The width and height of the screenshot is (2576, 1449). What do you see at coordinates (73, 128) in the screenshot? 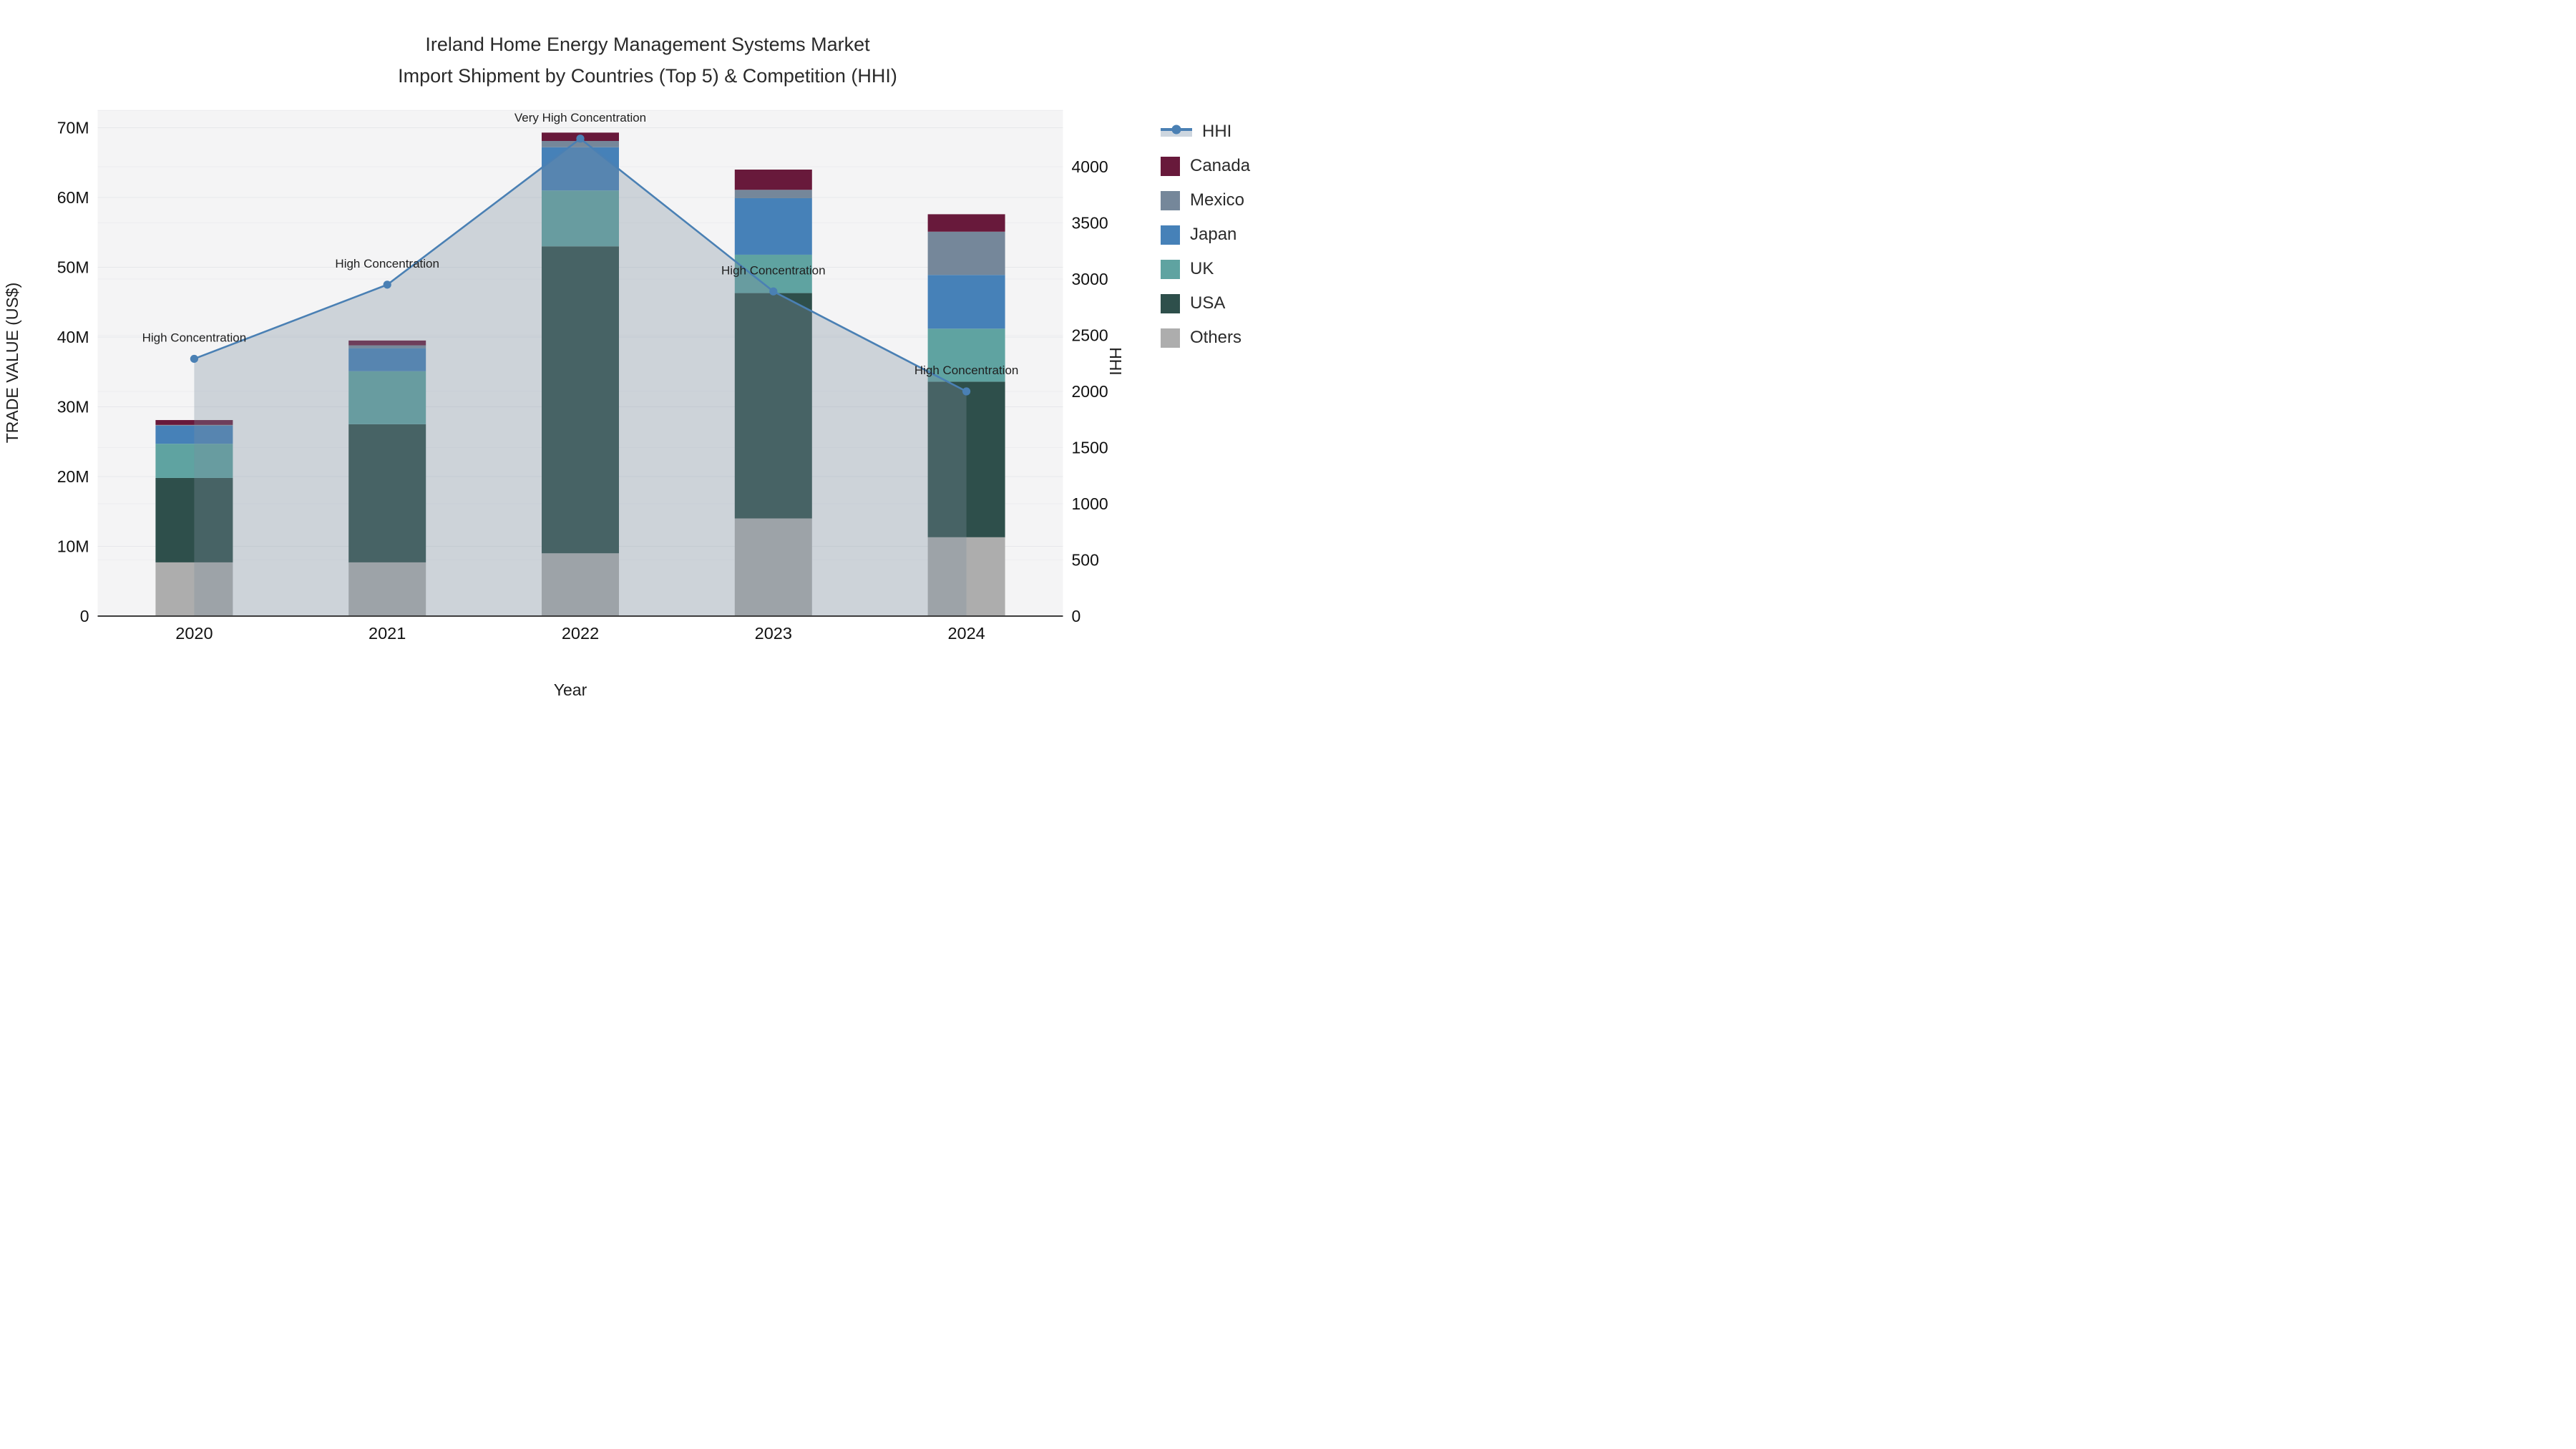
I see `y-left-tick-70M: 70M` at bounding box center [73, 128].